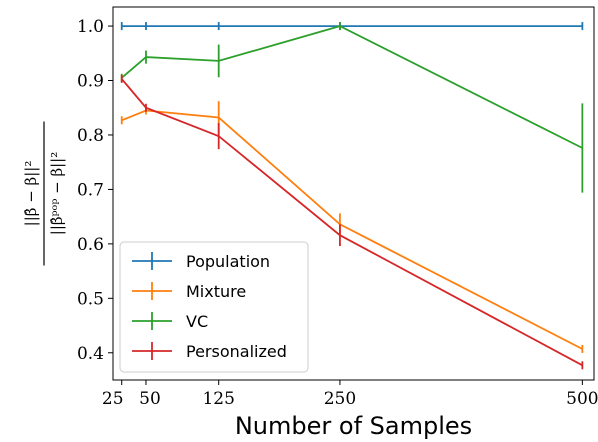 The width and height of the screenshot is (598, 442). What do you see at coordinates (216, 291) in the screenshot?
I see `legend-label: Mixture` at bounding box center [216, 291].